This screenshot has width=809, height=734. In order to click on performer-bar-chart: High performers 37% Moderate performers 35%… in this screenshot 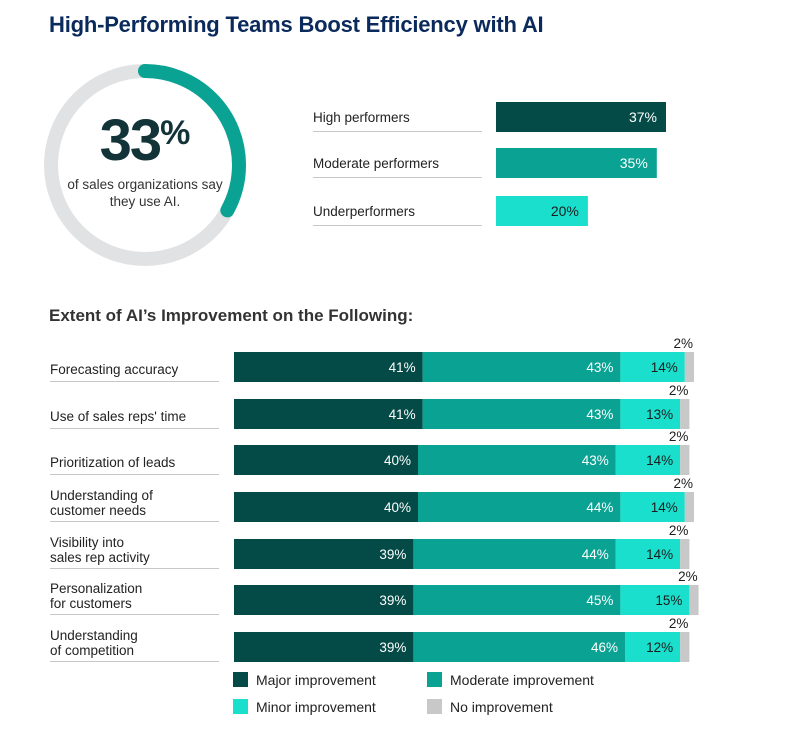, I will do `click(489, 164)`.